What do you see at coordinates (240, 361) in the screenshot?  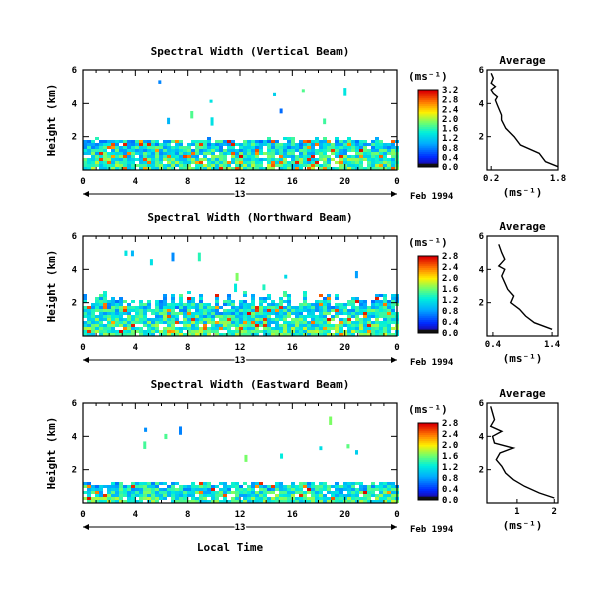 I see `day-label: 13` at bounding box center [240, 361].